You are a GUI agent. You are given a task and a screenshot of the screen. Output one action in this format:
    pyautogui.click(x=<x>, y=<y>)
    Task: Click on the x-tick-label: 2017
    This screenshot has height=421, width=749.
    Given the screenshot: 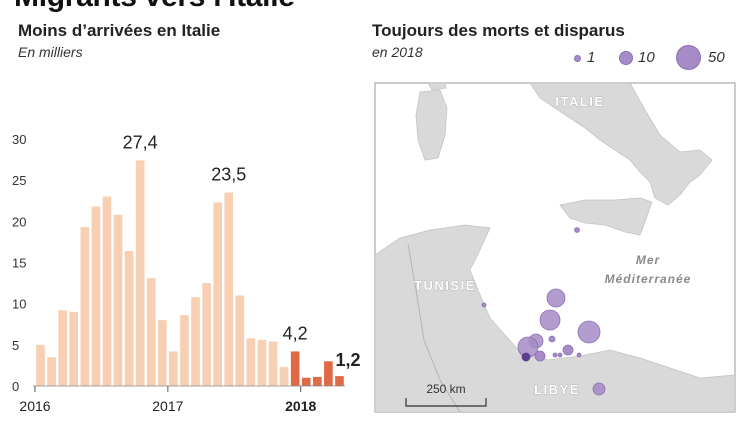 What is the action you would take?
    pyautogui.click(x=167, y=406)
    